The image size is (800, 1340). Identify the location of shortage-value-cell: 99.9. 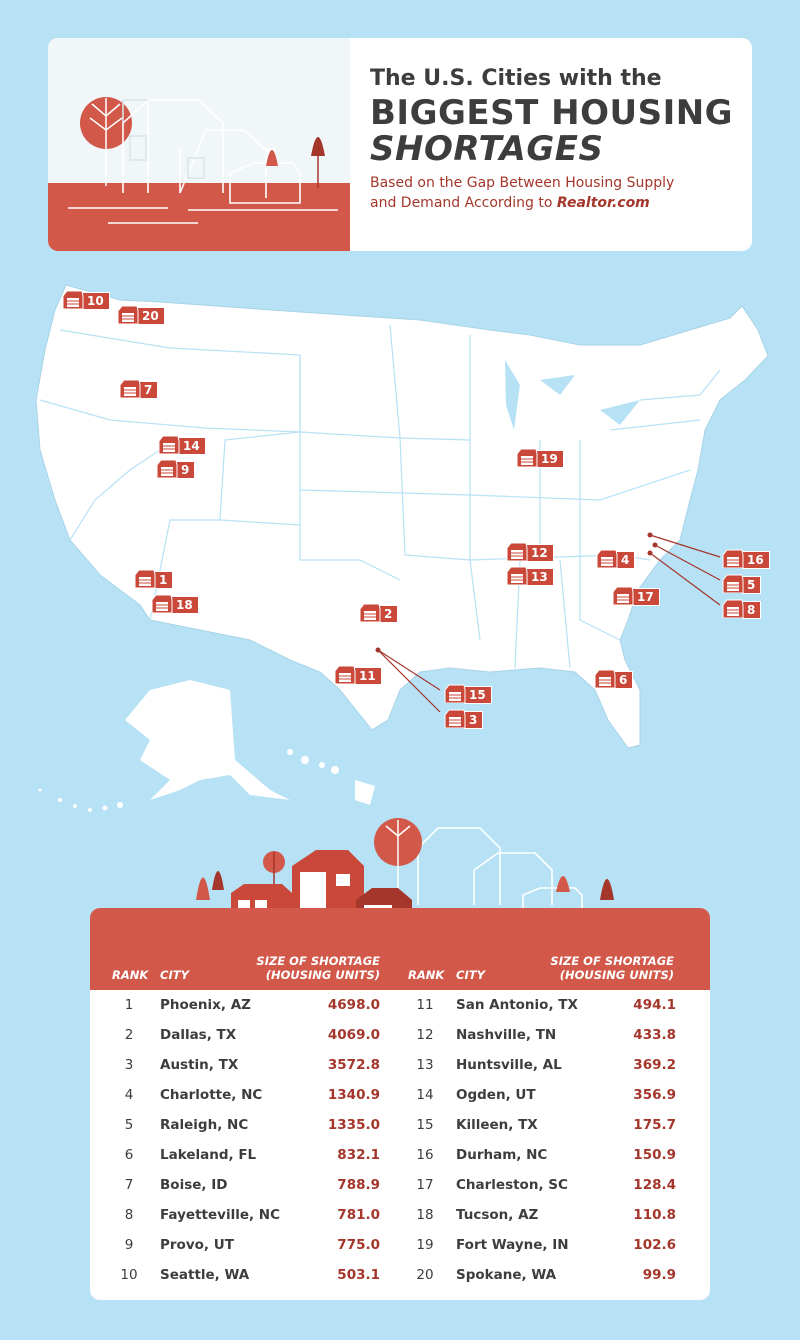
(659, 1275).